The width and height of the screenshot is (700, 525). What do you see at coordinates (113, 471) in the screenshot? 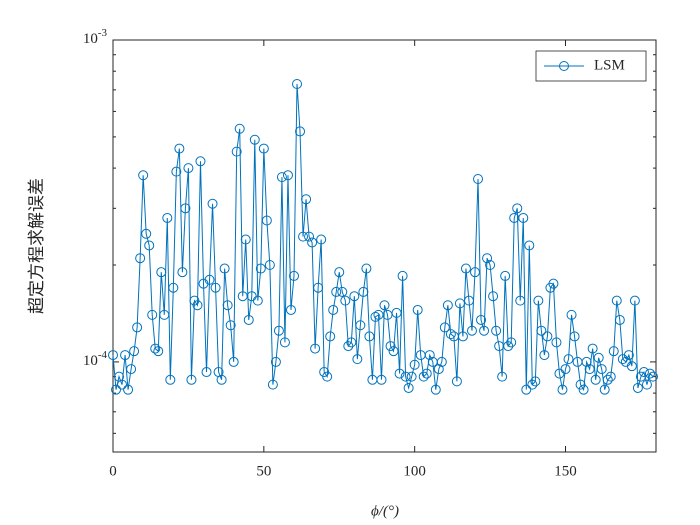
I see `x-tick-label: 0` at bounding box center [113, 471].